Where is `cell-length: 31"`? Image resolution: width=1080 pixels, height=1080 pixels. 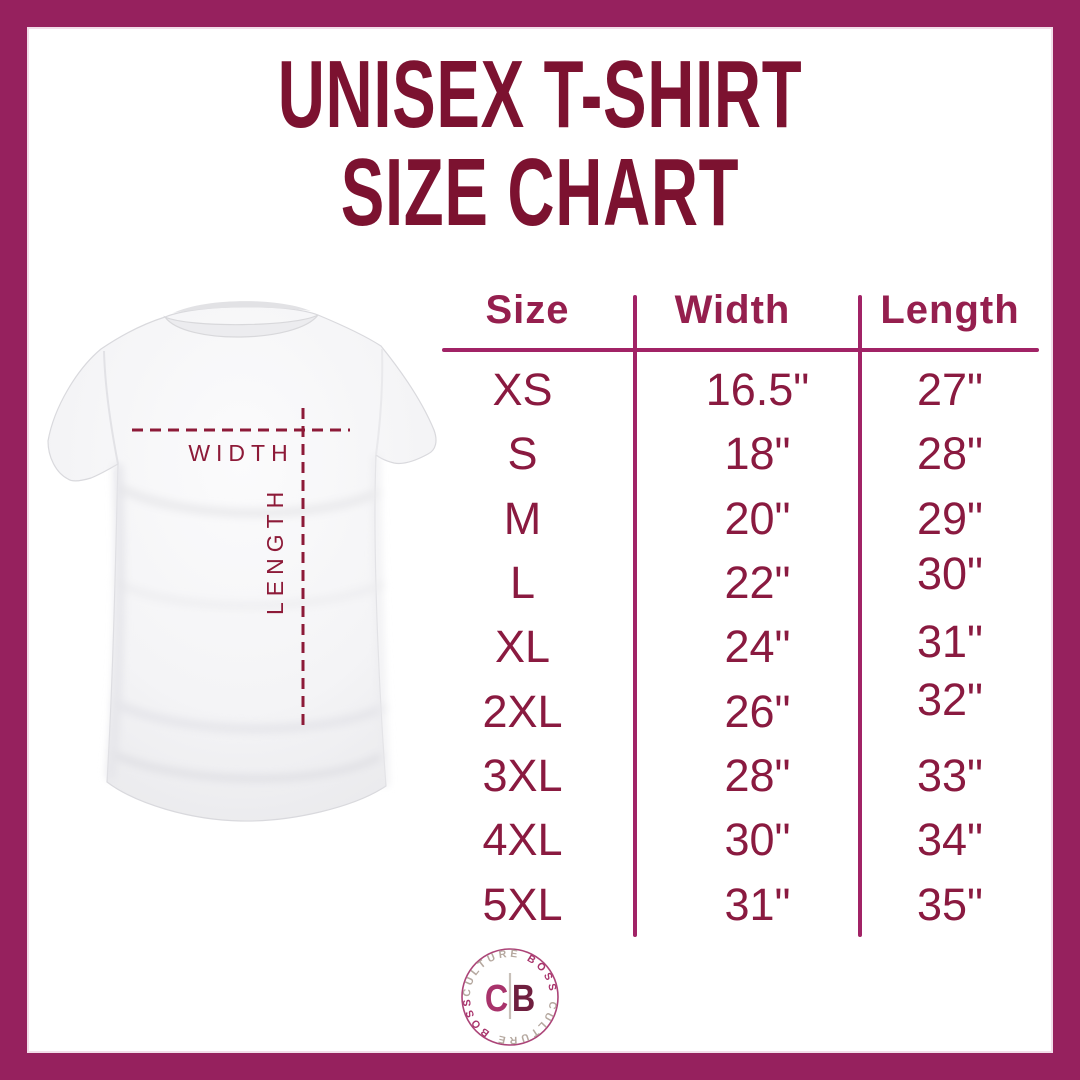
cell-length: 31" is located at coordinates (950, 642).